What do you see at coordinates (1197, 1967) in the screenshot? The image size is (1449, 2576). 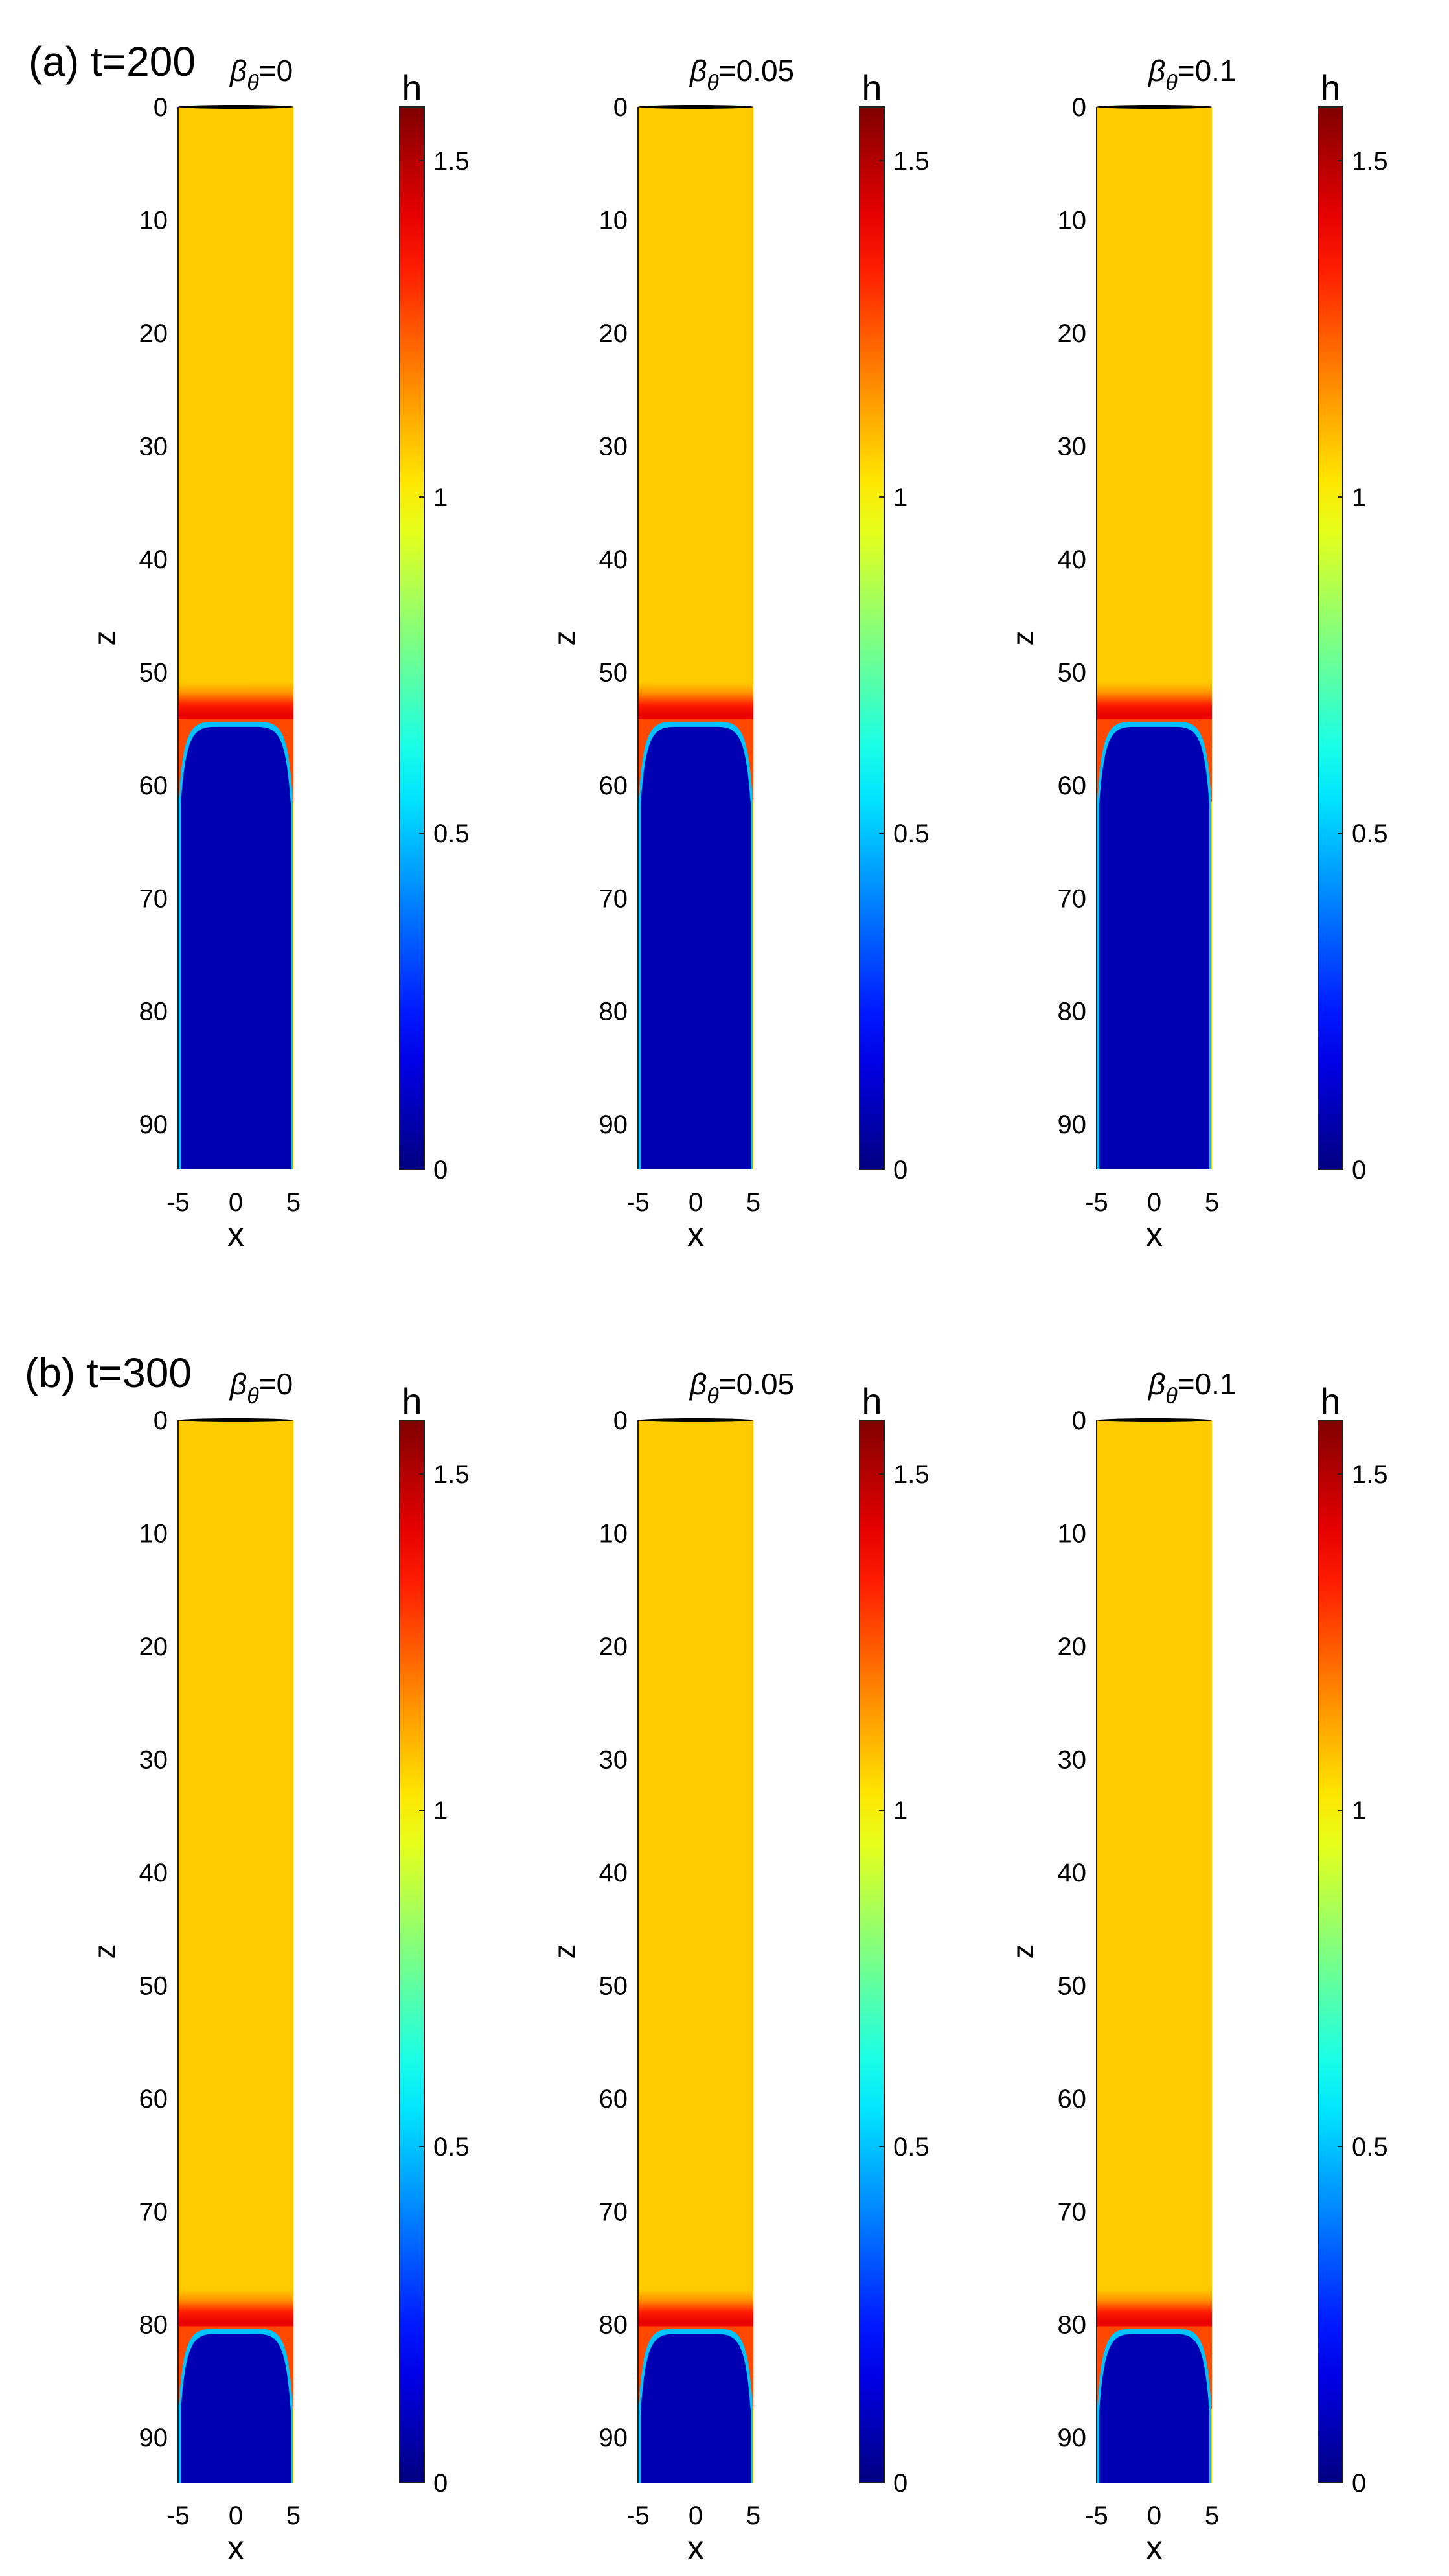 I see `panel-row1-col2: 0 10 20 30 40 50 60 70 80 90 z -5 0 5 x βθ=0.1 h 0 0.5 1 1.5` at bounding box center [1197, 1967].